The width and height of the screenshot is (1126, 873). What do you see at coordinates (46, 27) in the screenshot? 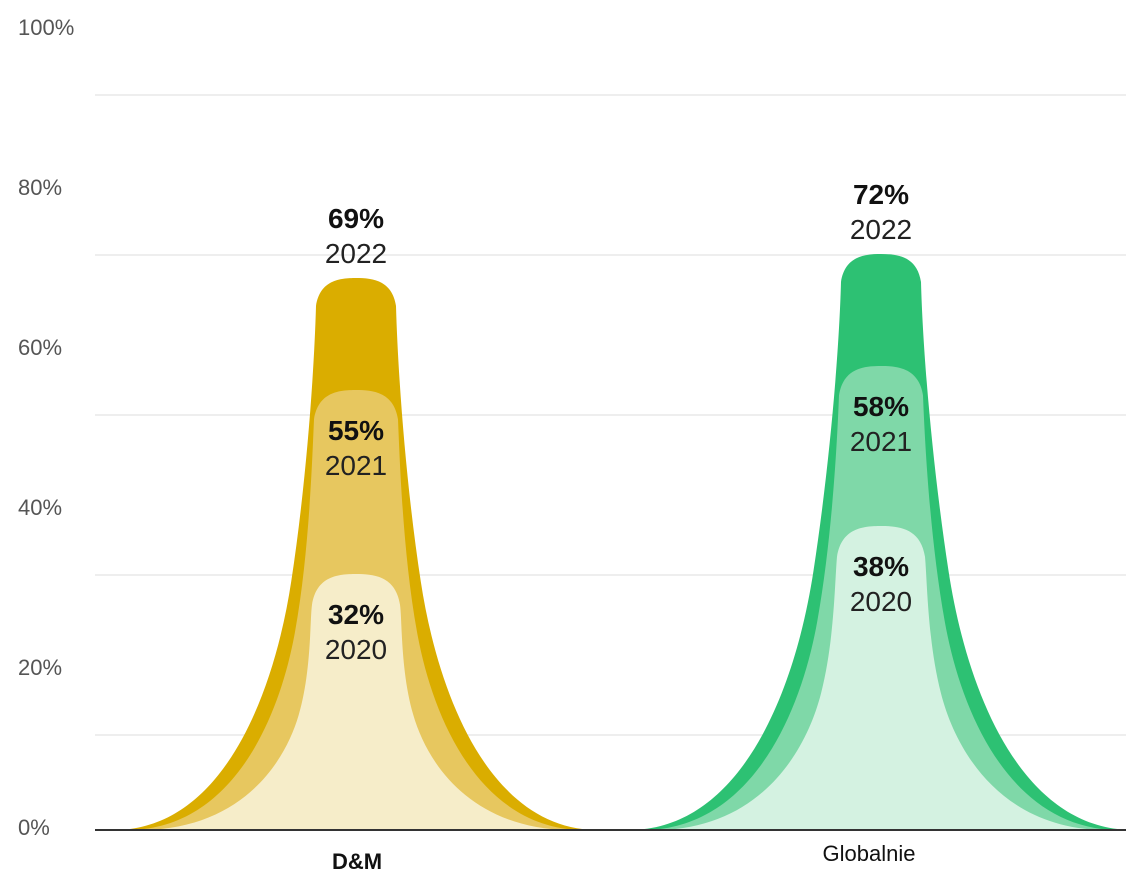
I see `y-tick-label: 100%` at bounding box center [46, 27].